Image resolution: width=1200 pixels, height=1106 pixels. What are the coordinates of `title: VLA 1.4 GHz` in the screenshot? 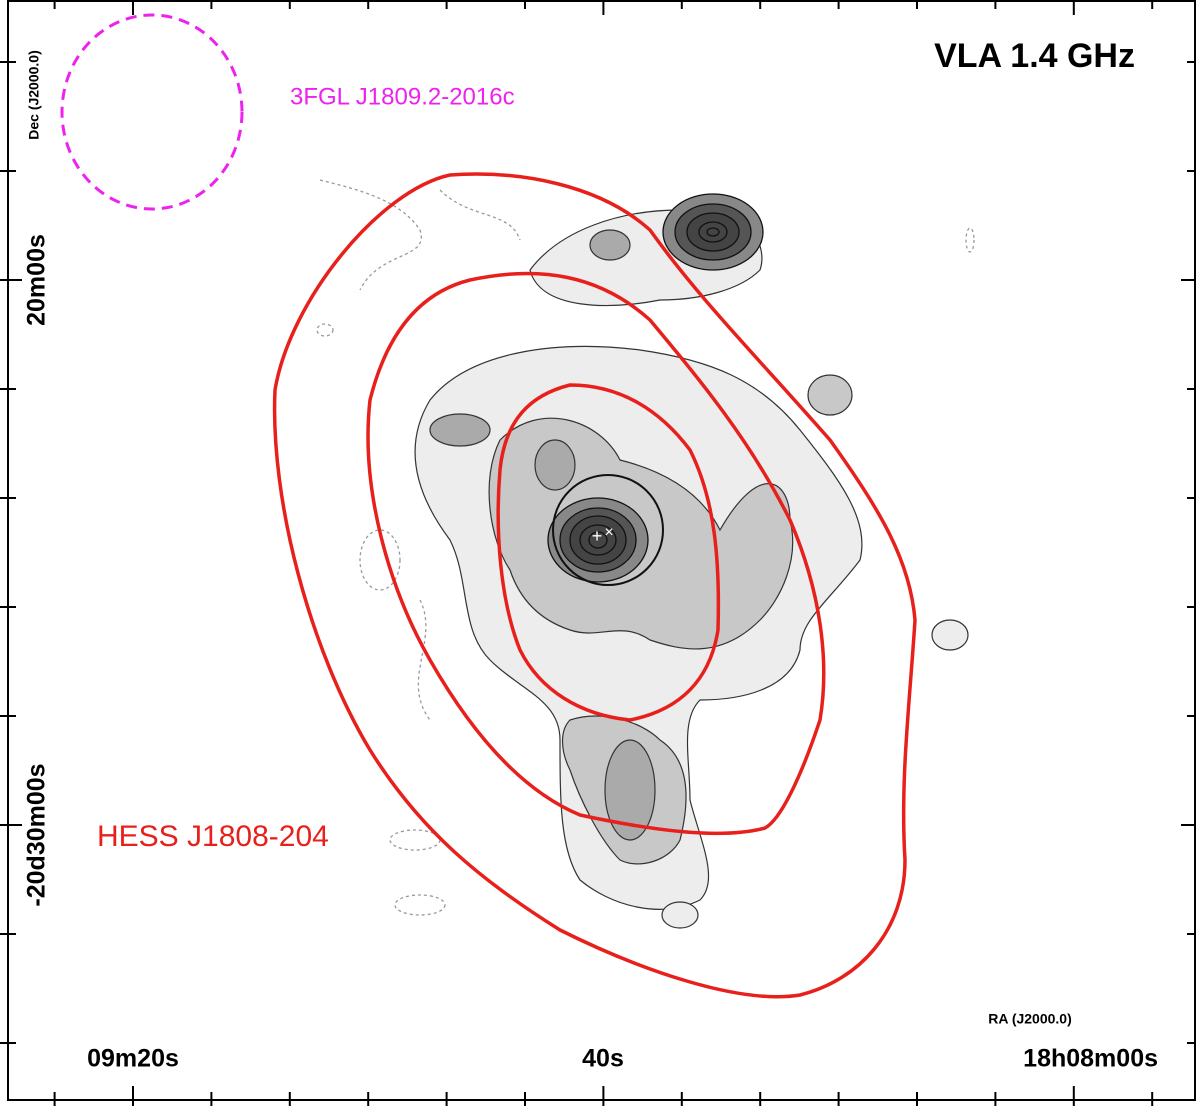 It's located at (1034, 56).